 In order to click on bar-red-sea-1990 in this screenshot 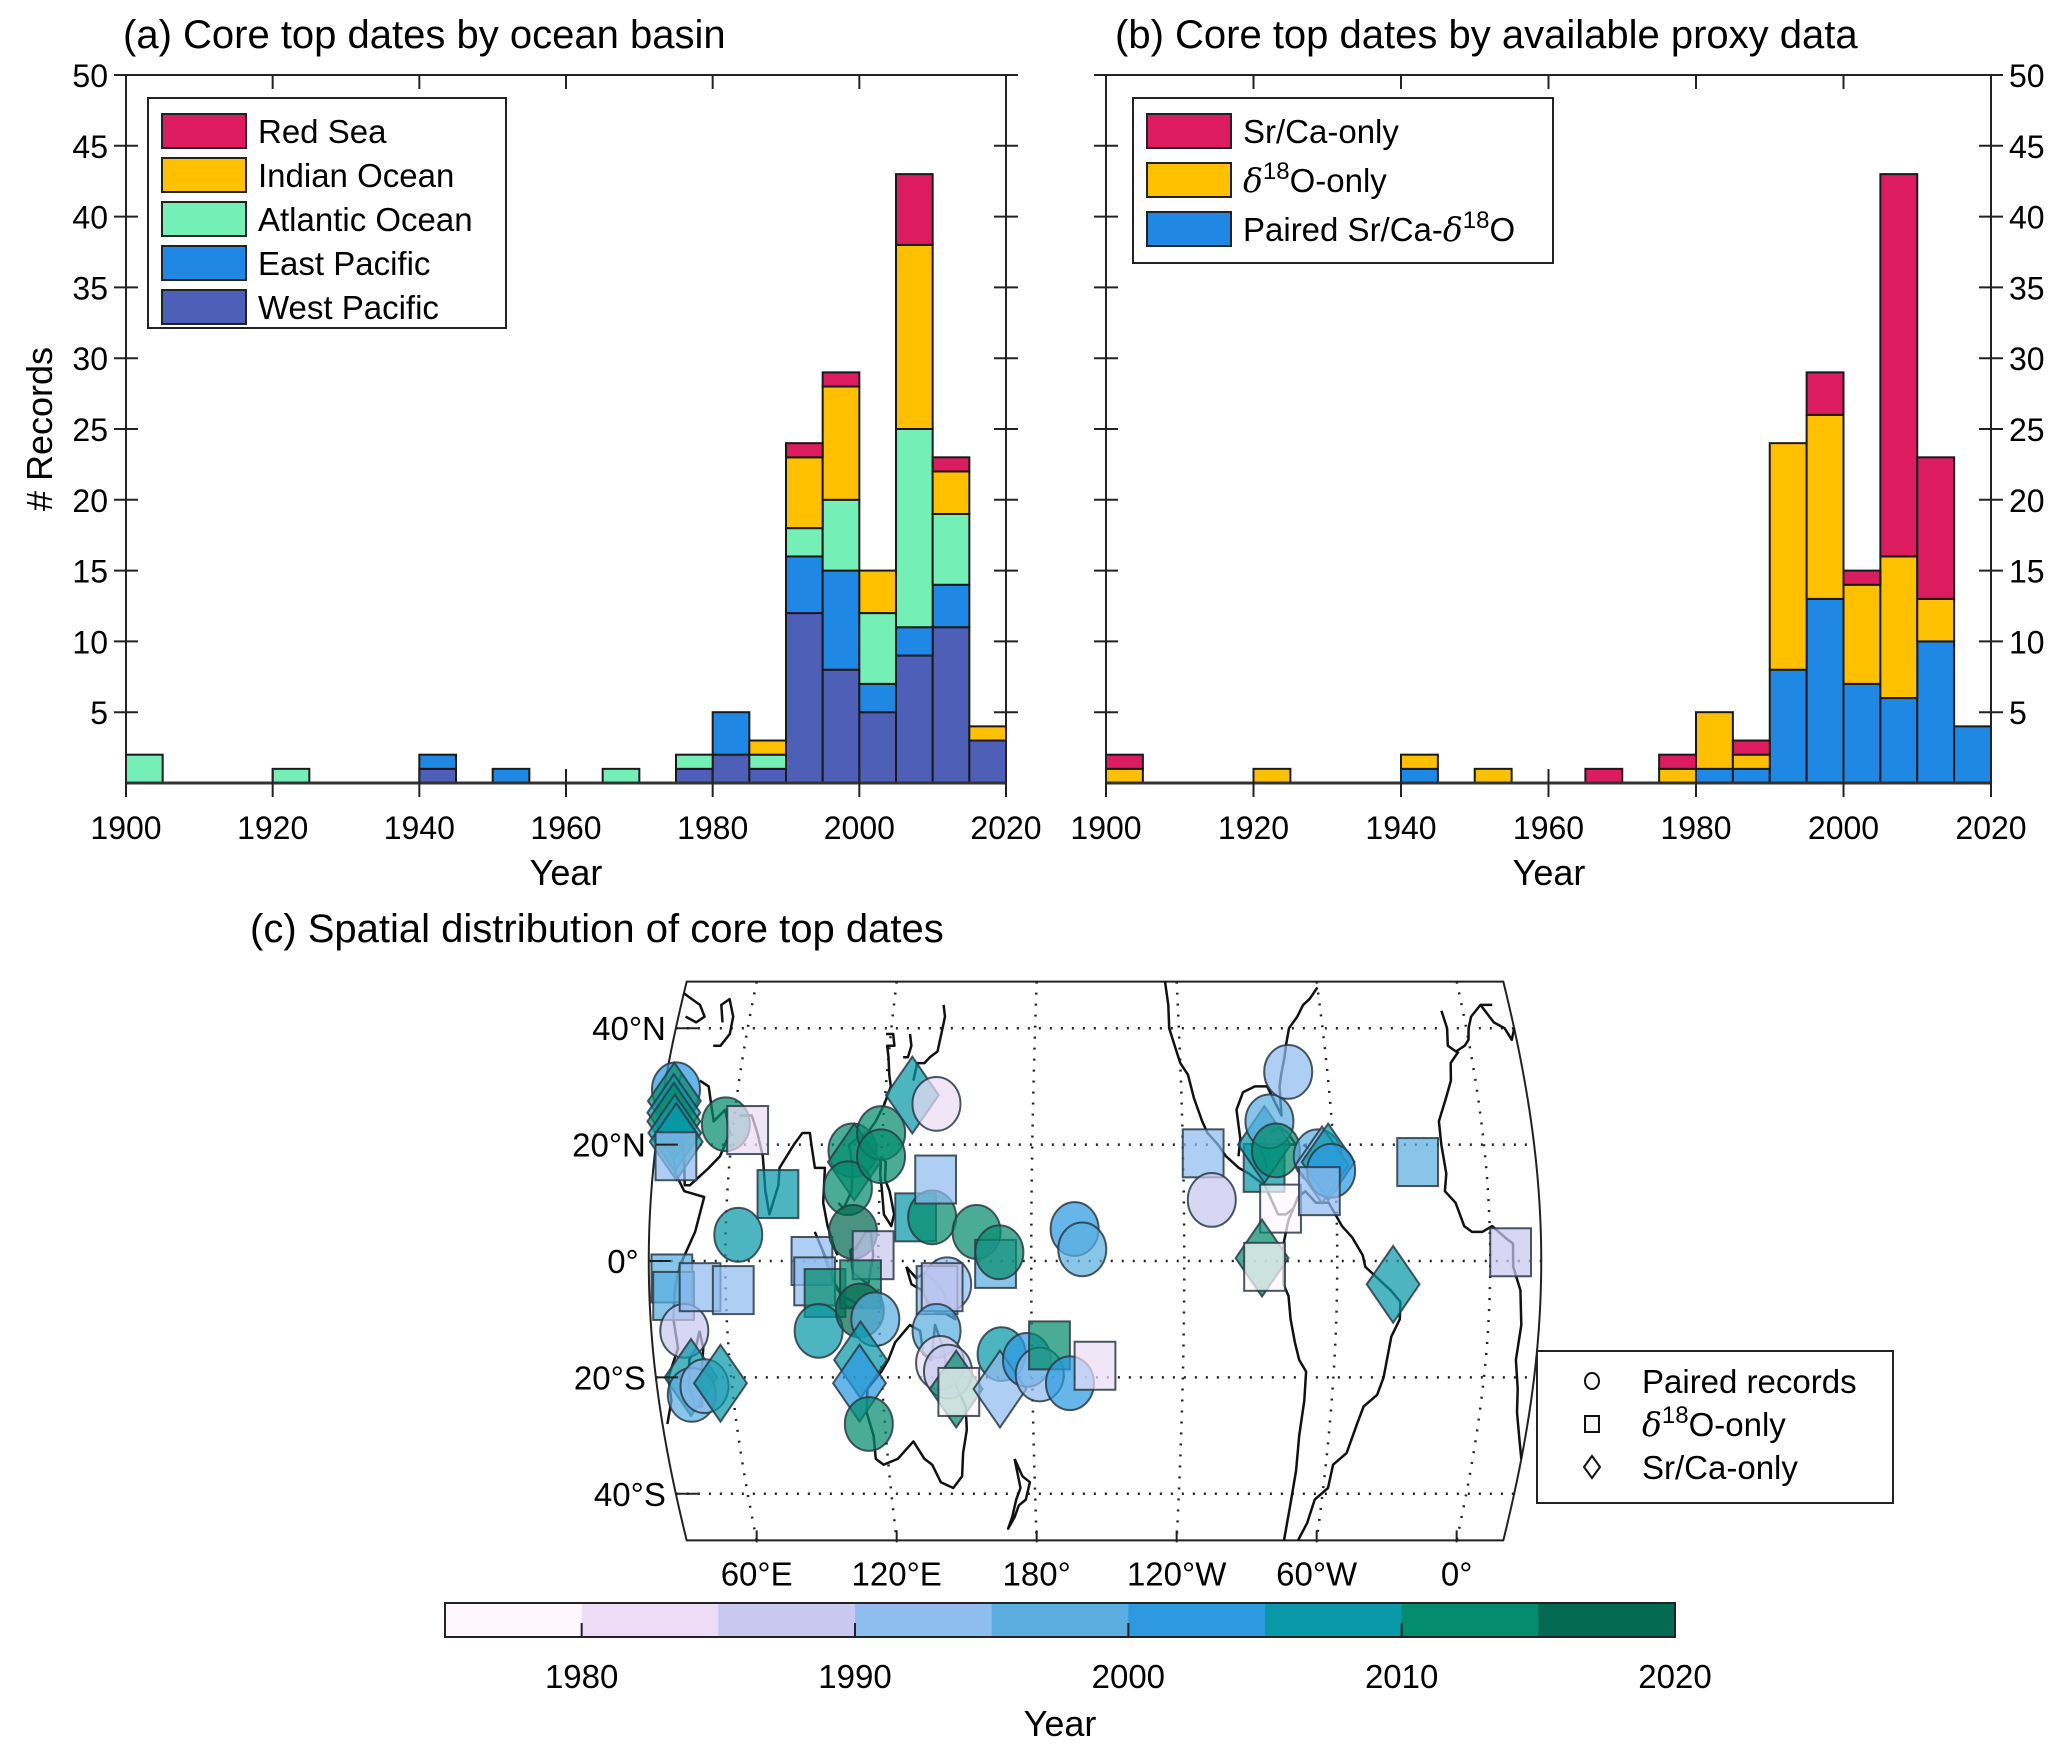, I will do `click(804, 450)`.